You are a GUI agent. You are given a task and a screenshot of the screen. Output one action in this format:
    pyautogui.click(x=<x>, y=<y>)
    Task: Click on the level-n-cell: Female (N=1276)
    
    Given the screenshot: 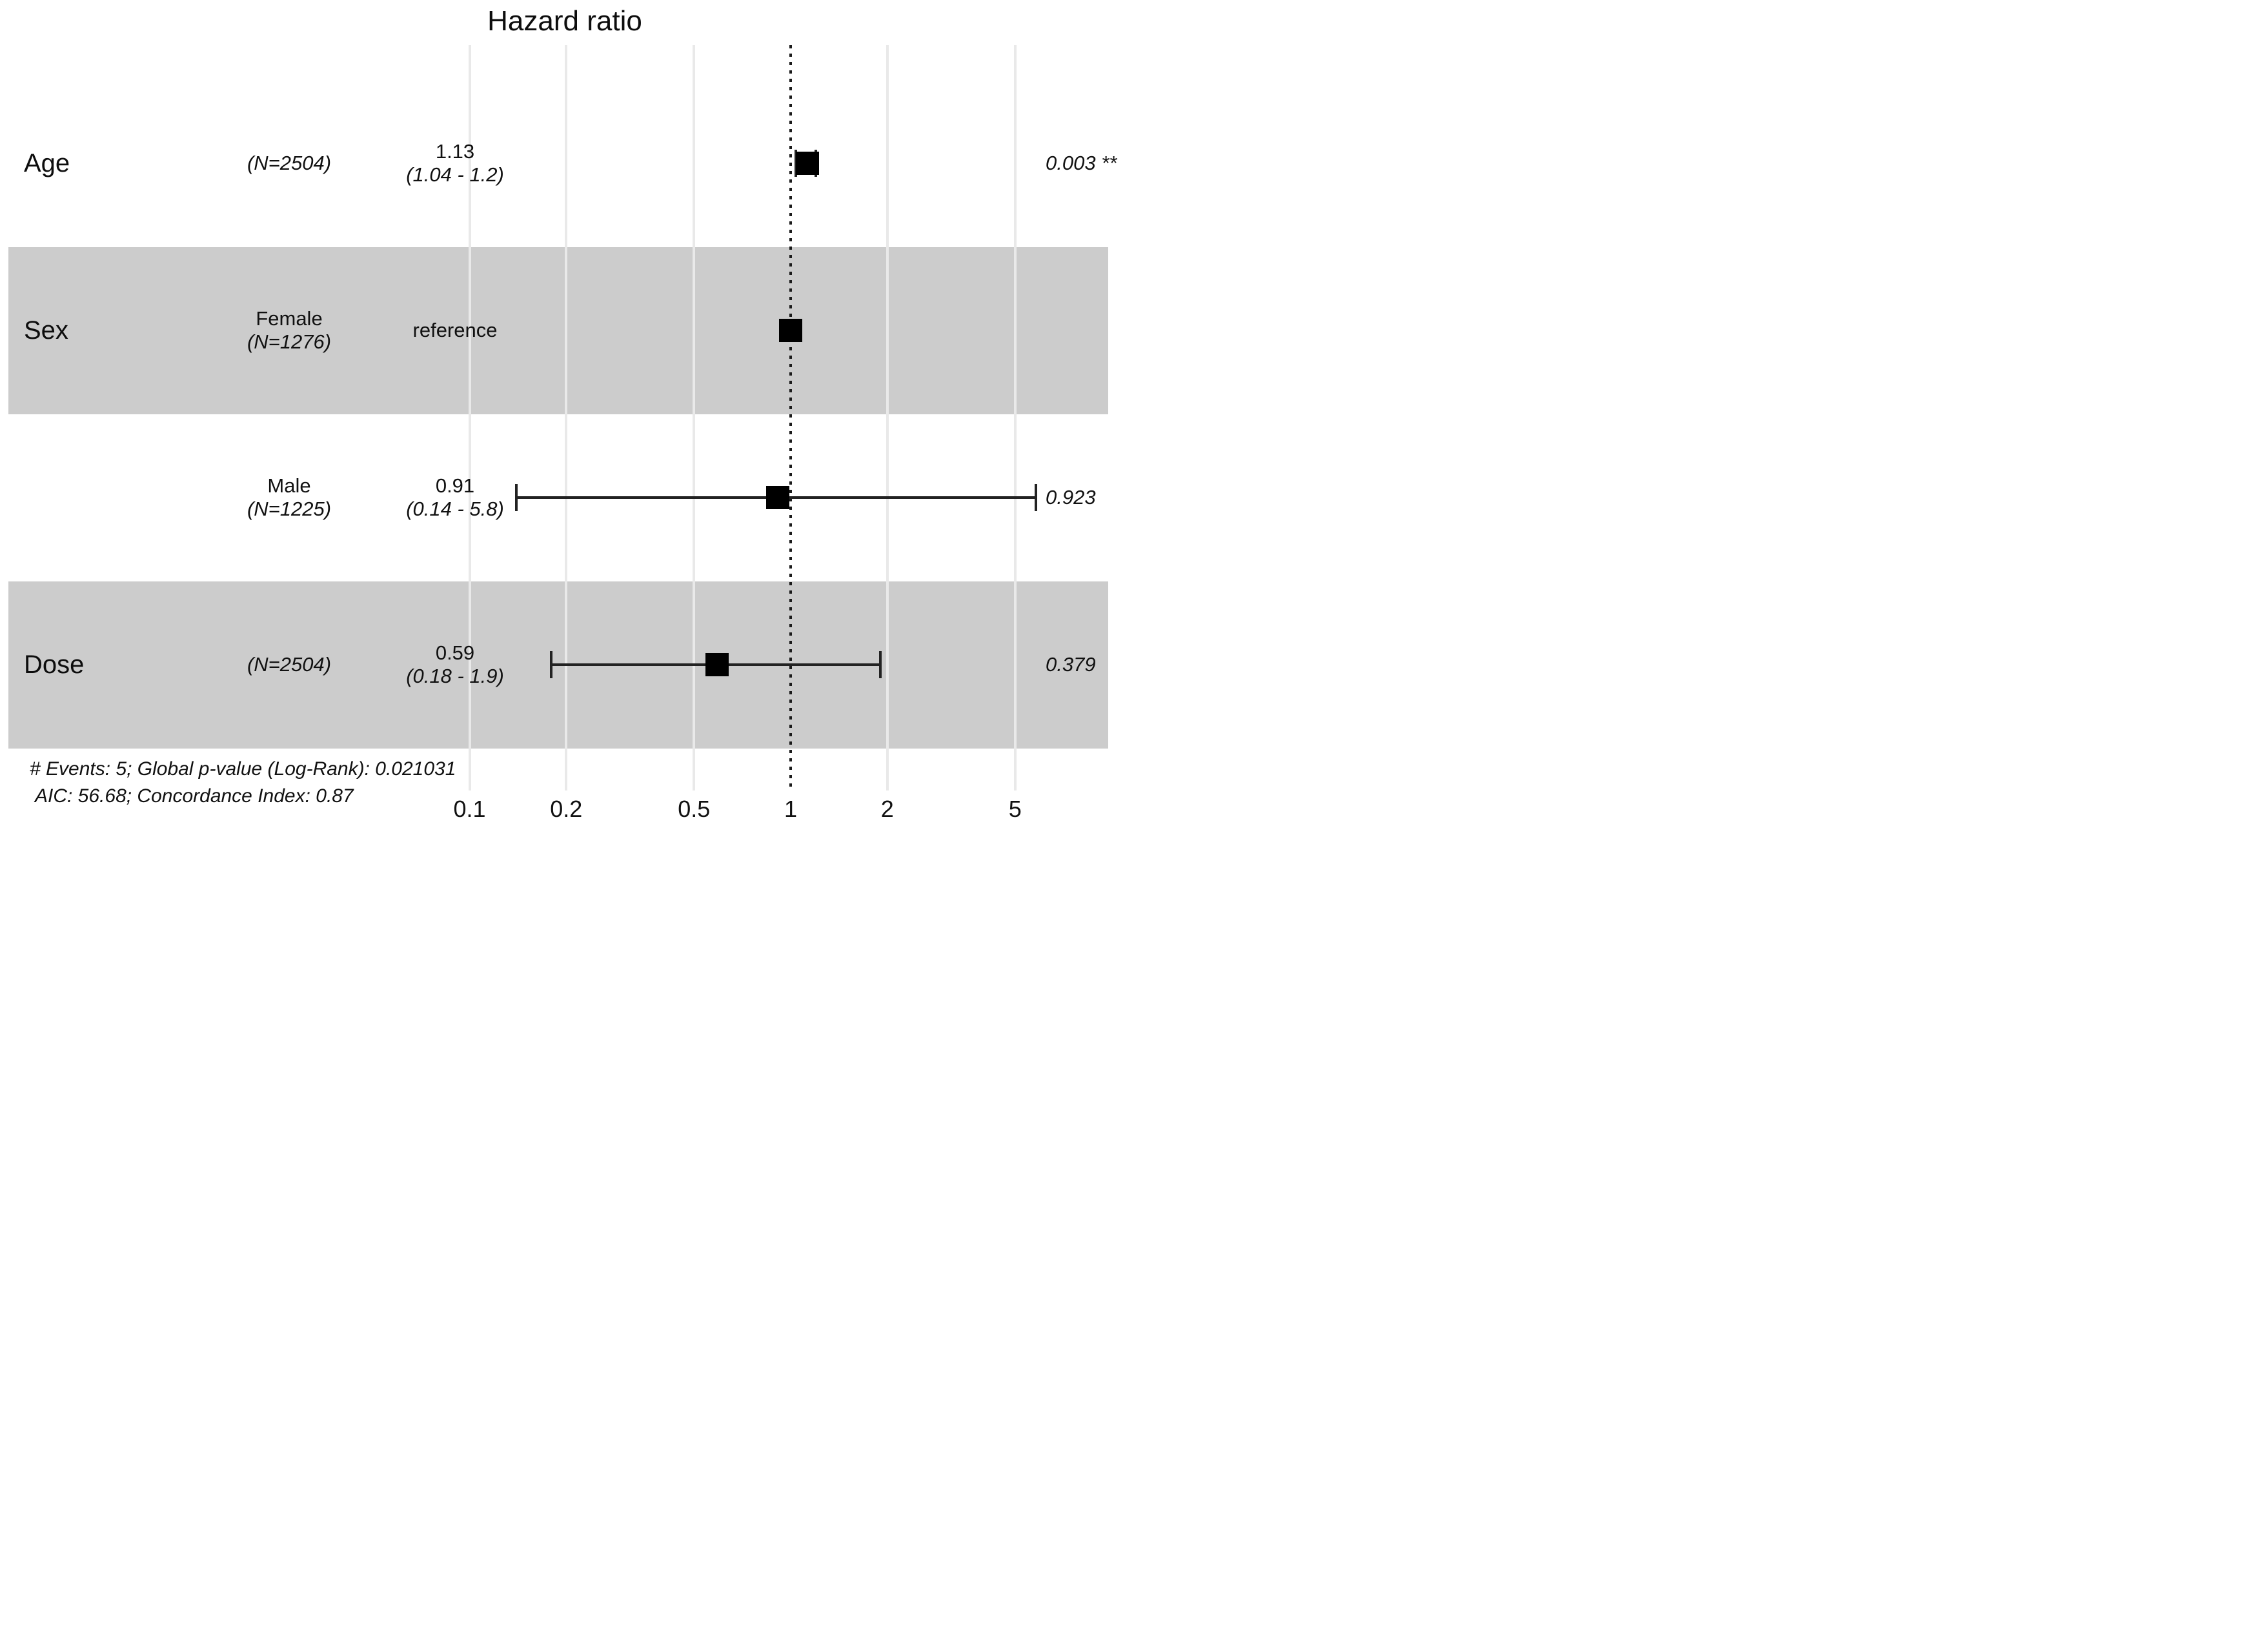 What is the action you would take?
    pyautogui.click(x=289, y=330)
    